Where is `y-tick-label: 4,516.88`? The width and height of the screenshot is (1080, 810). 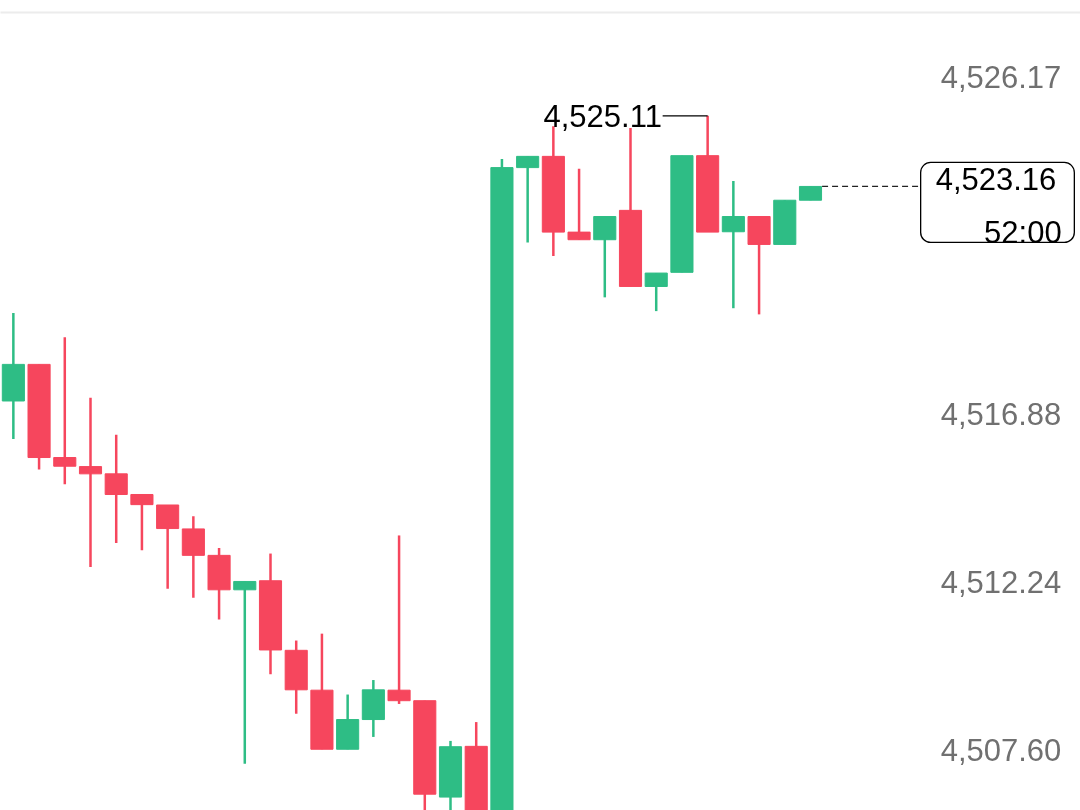
y-tick-label: 4,516.88 is located at coordinates (1001, 415).